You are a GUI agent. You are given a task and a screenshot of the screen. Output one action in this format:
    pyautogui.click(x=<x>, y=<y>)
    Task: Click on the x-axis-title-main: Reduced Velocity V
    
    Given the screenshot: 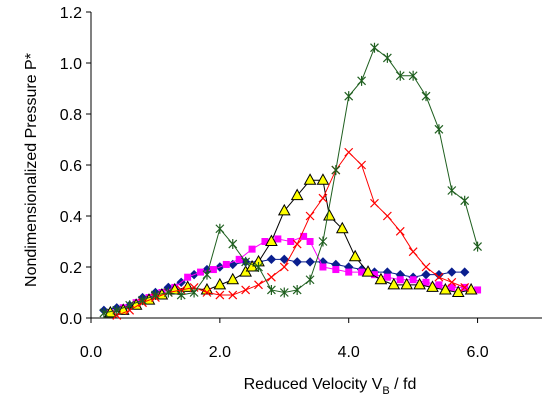 What is the action you would take?
    pyautogui.click(x=313, y=384)
    